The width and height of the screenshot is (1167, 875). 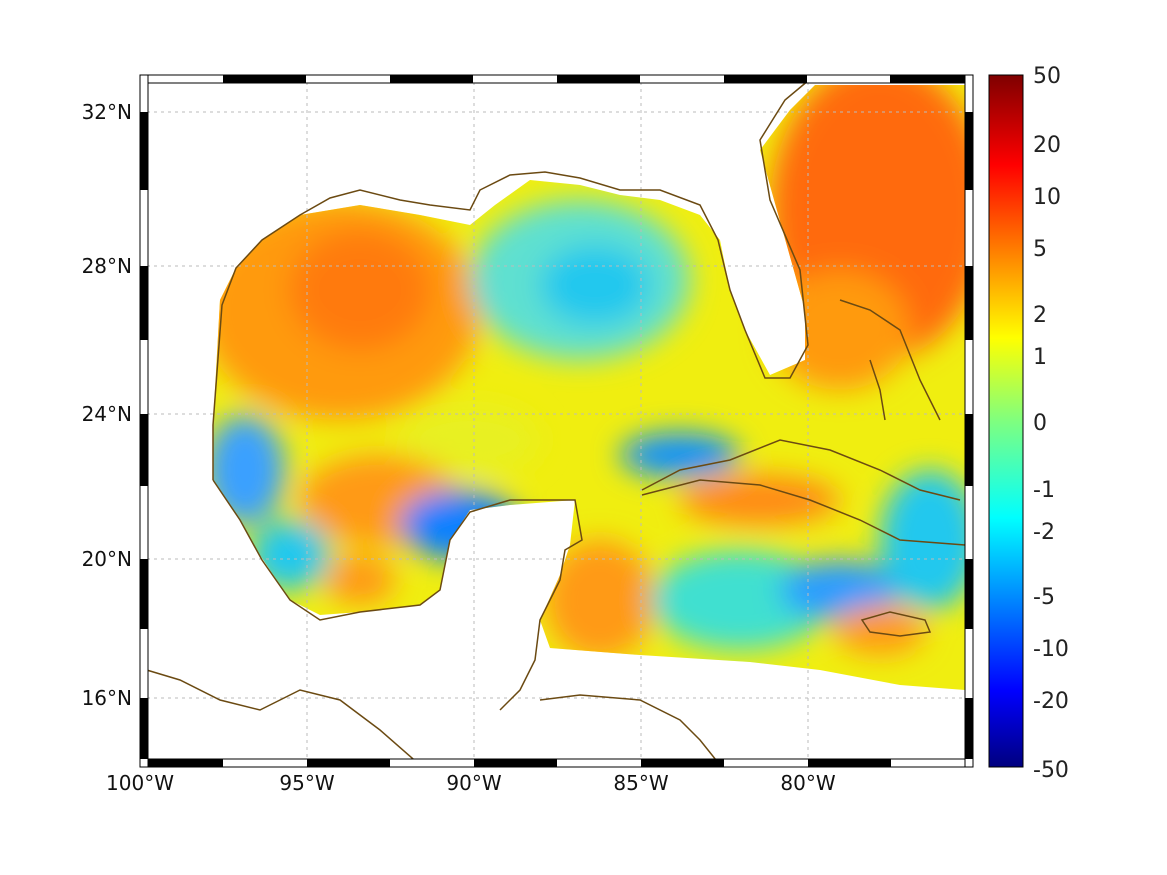 What do you see at coordinates (1047, 145) in the screenshot?
I see `colorbar-tick-label: 20` at bounding box center [1047, 145].